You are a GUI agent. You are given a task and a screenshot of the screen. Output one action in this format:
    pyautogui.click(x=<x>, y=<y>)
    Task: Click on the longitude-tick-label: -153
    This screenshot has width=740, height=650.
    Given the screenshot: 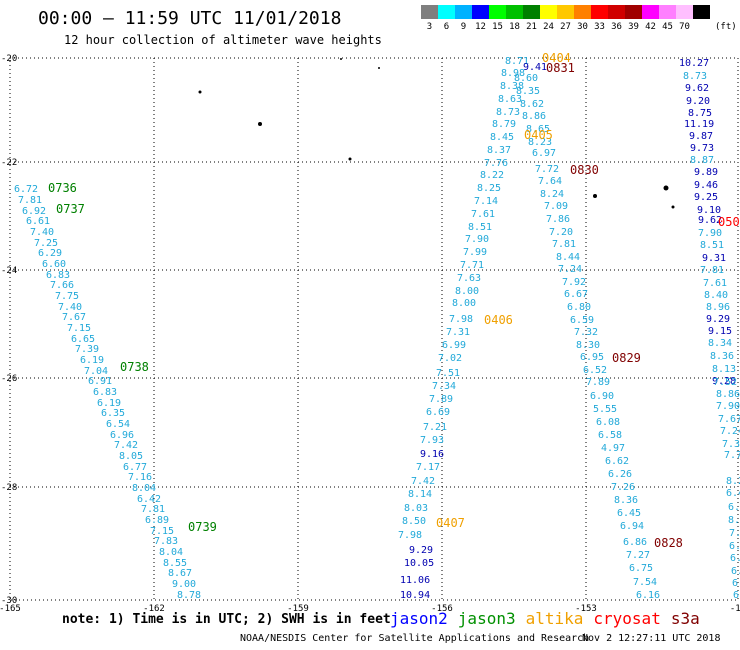 What is the action you would take?
    pyautogui.click(x=586, y=609)
    